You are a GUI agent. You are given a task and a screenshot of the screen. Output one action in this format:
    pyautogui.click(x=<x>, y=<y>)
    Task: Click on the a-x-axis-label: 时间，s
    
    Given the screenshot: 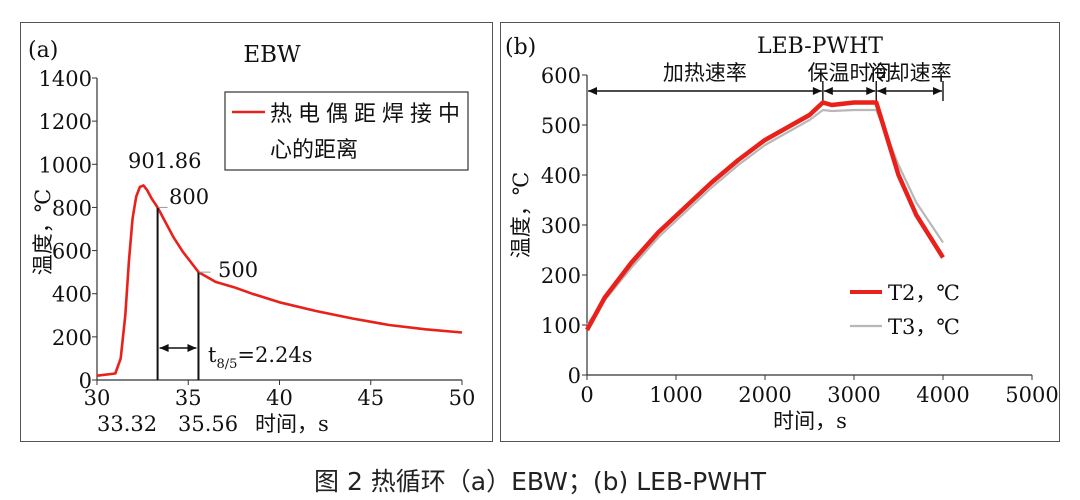 What is the action you would take?
    pyautogui.click(x=292, y=424)
    